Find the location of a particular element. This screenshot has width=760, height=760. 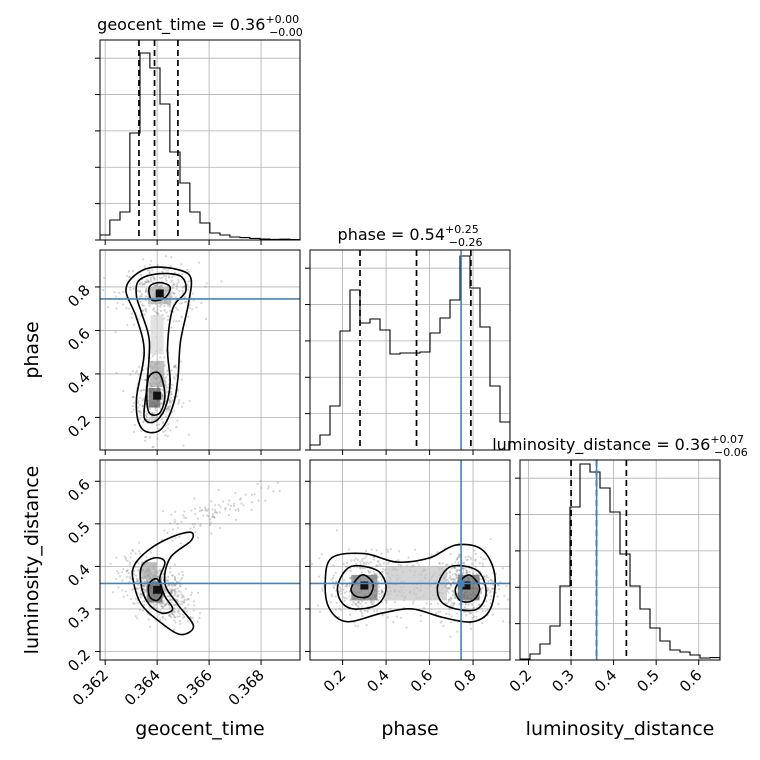

hist-luminosity_distance-bin is located at coordinates (675, 655).